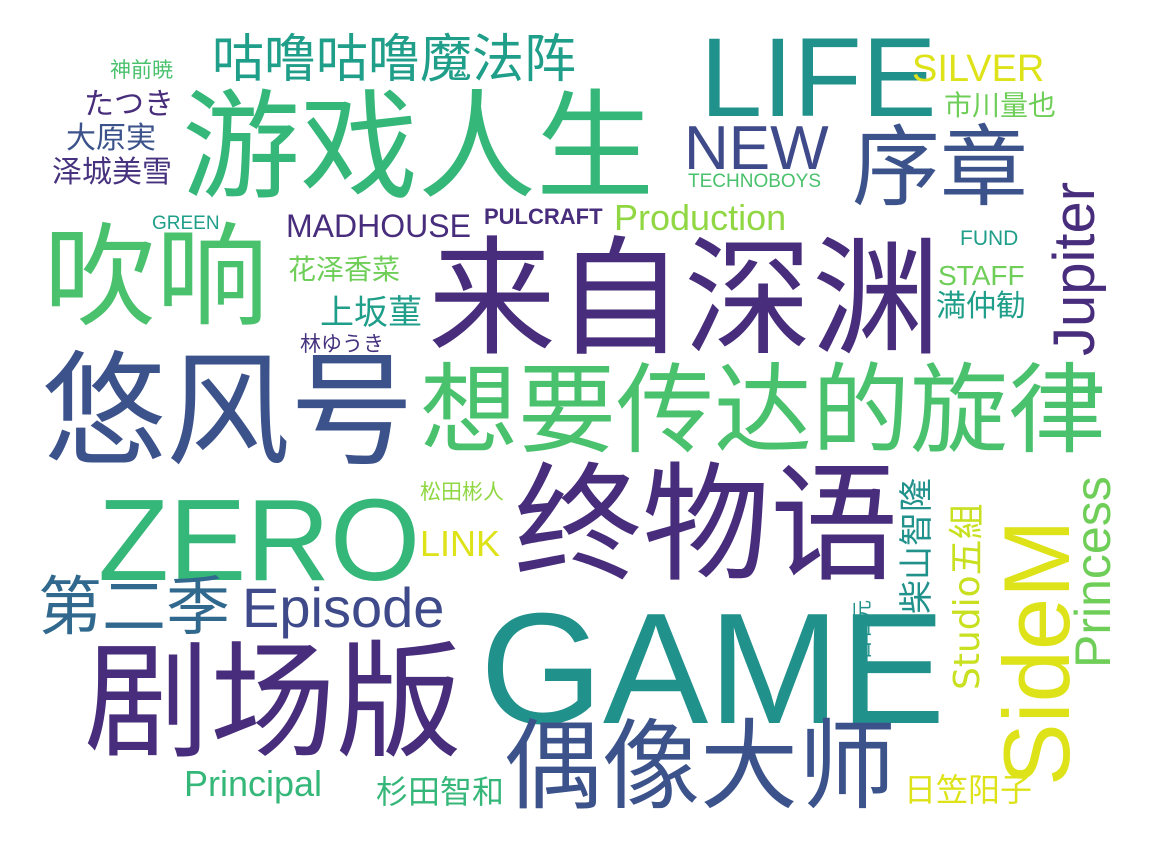 This screenshot has width=1161, height=860. What do you see at coordinates (940, 167) in the screenshot?
I see `word-xuzhang: 序章` at bounding box center [940, 167].